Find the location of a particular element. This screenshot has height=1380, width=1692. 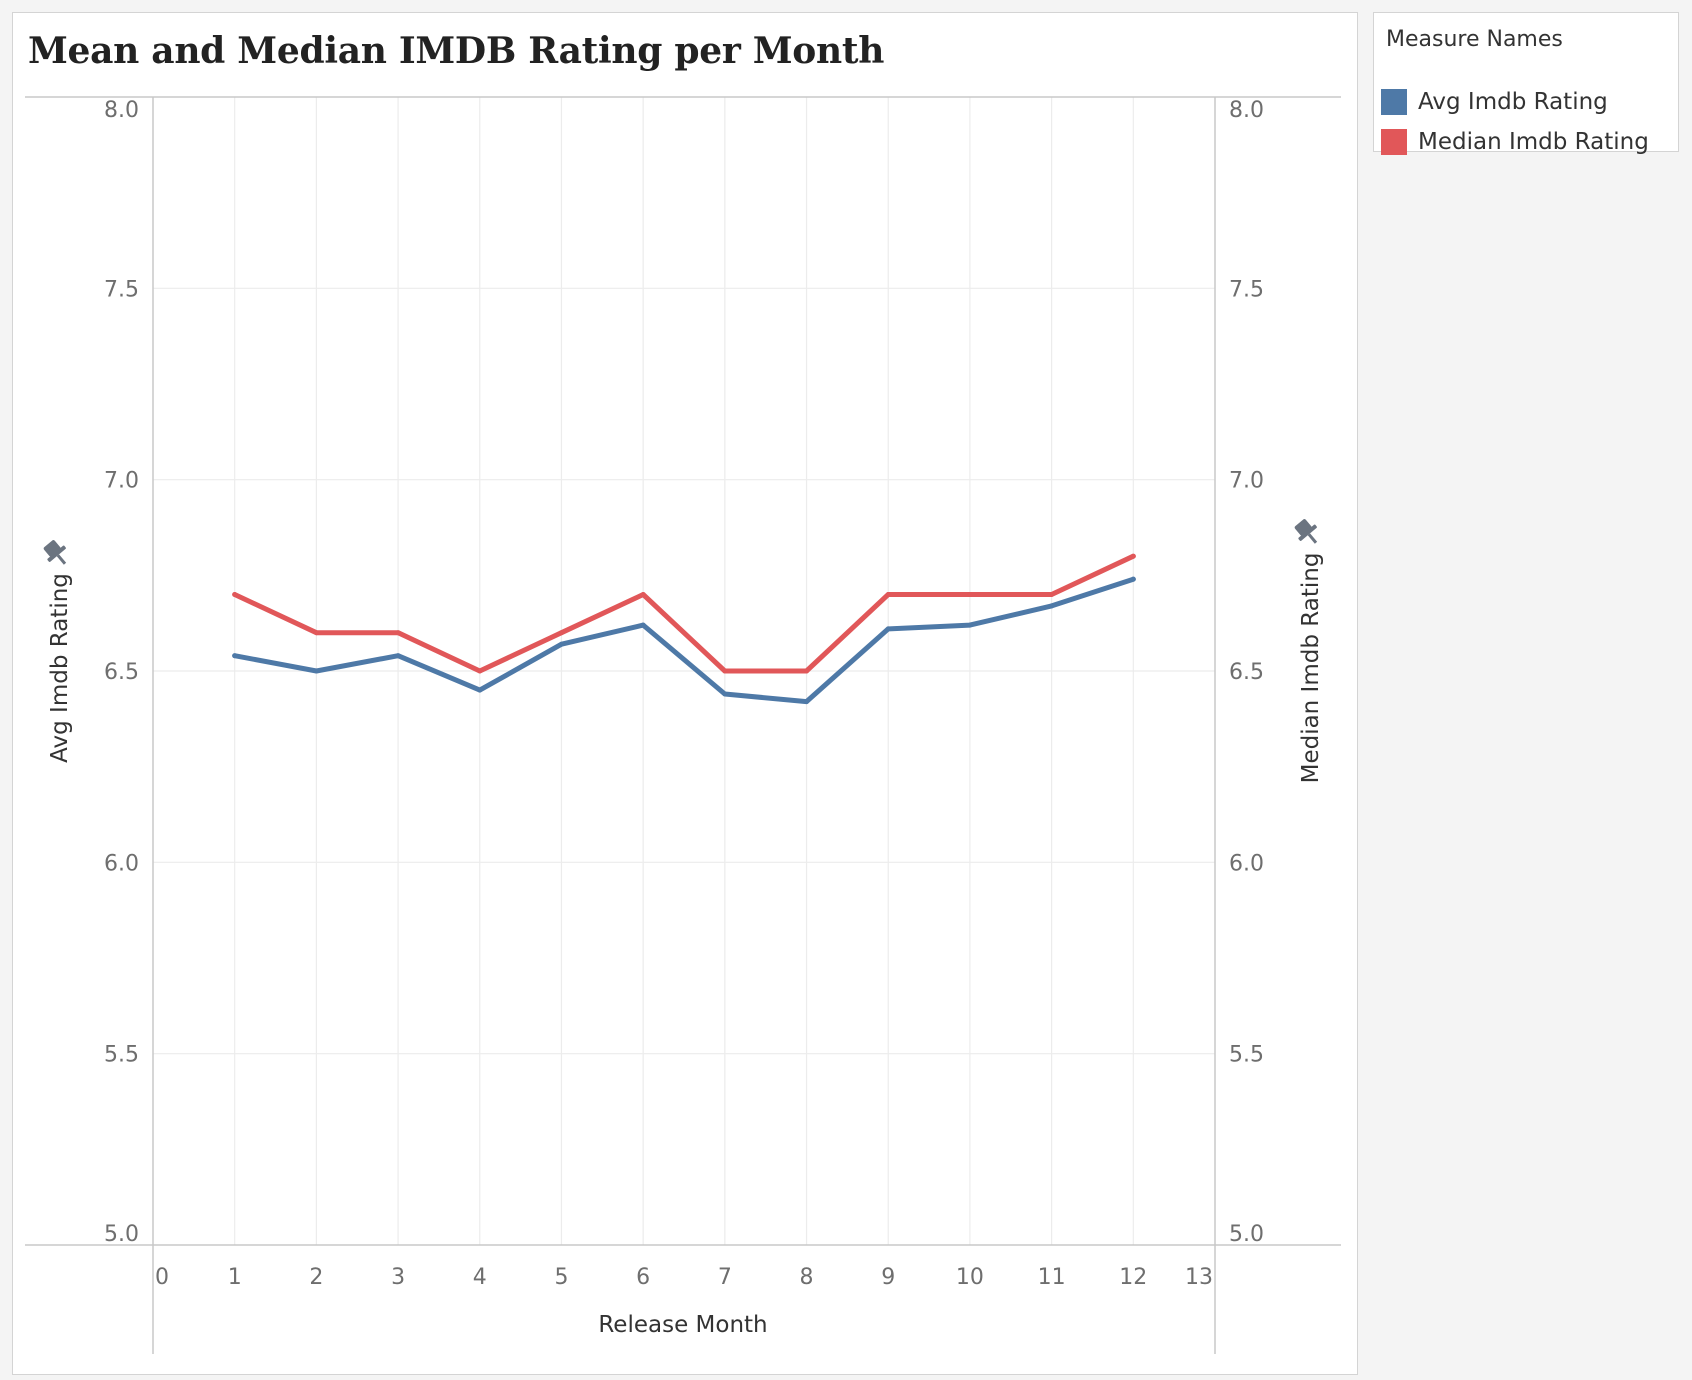

lines-layer is located at coordinates (684, 629).